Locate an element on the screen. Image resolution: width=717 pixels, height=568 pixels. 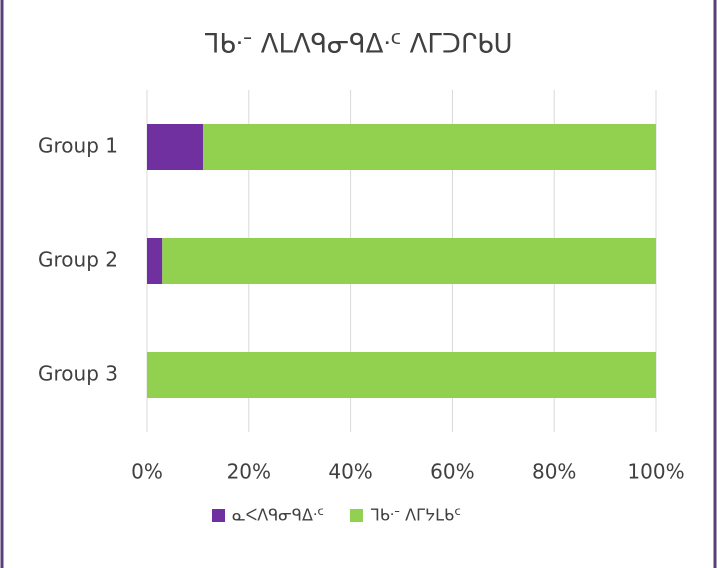
x-tick-label: 20% is located at coordinates (249, 472).